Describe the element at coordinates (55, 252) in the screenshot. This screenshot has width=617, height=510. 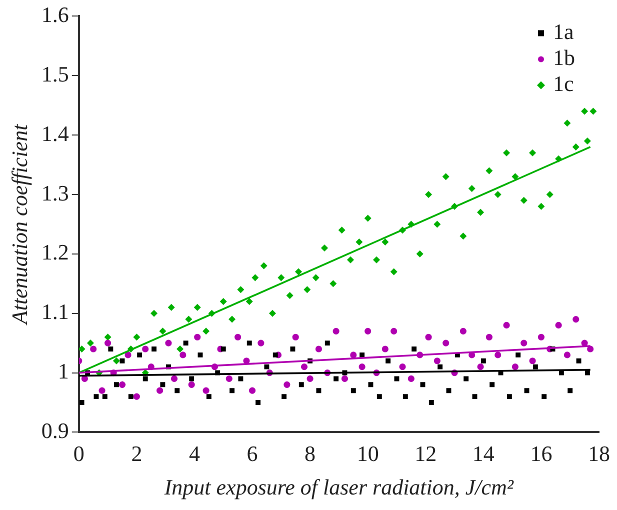
I see `y-tick-label: 1.2` at that location.